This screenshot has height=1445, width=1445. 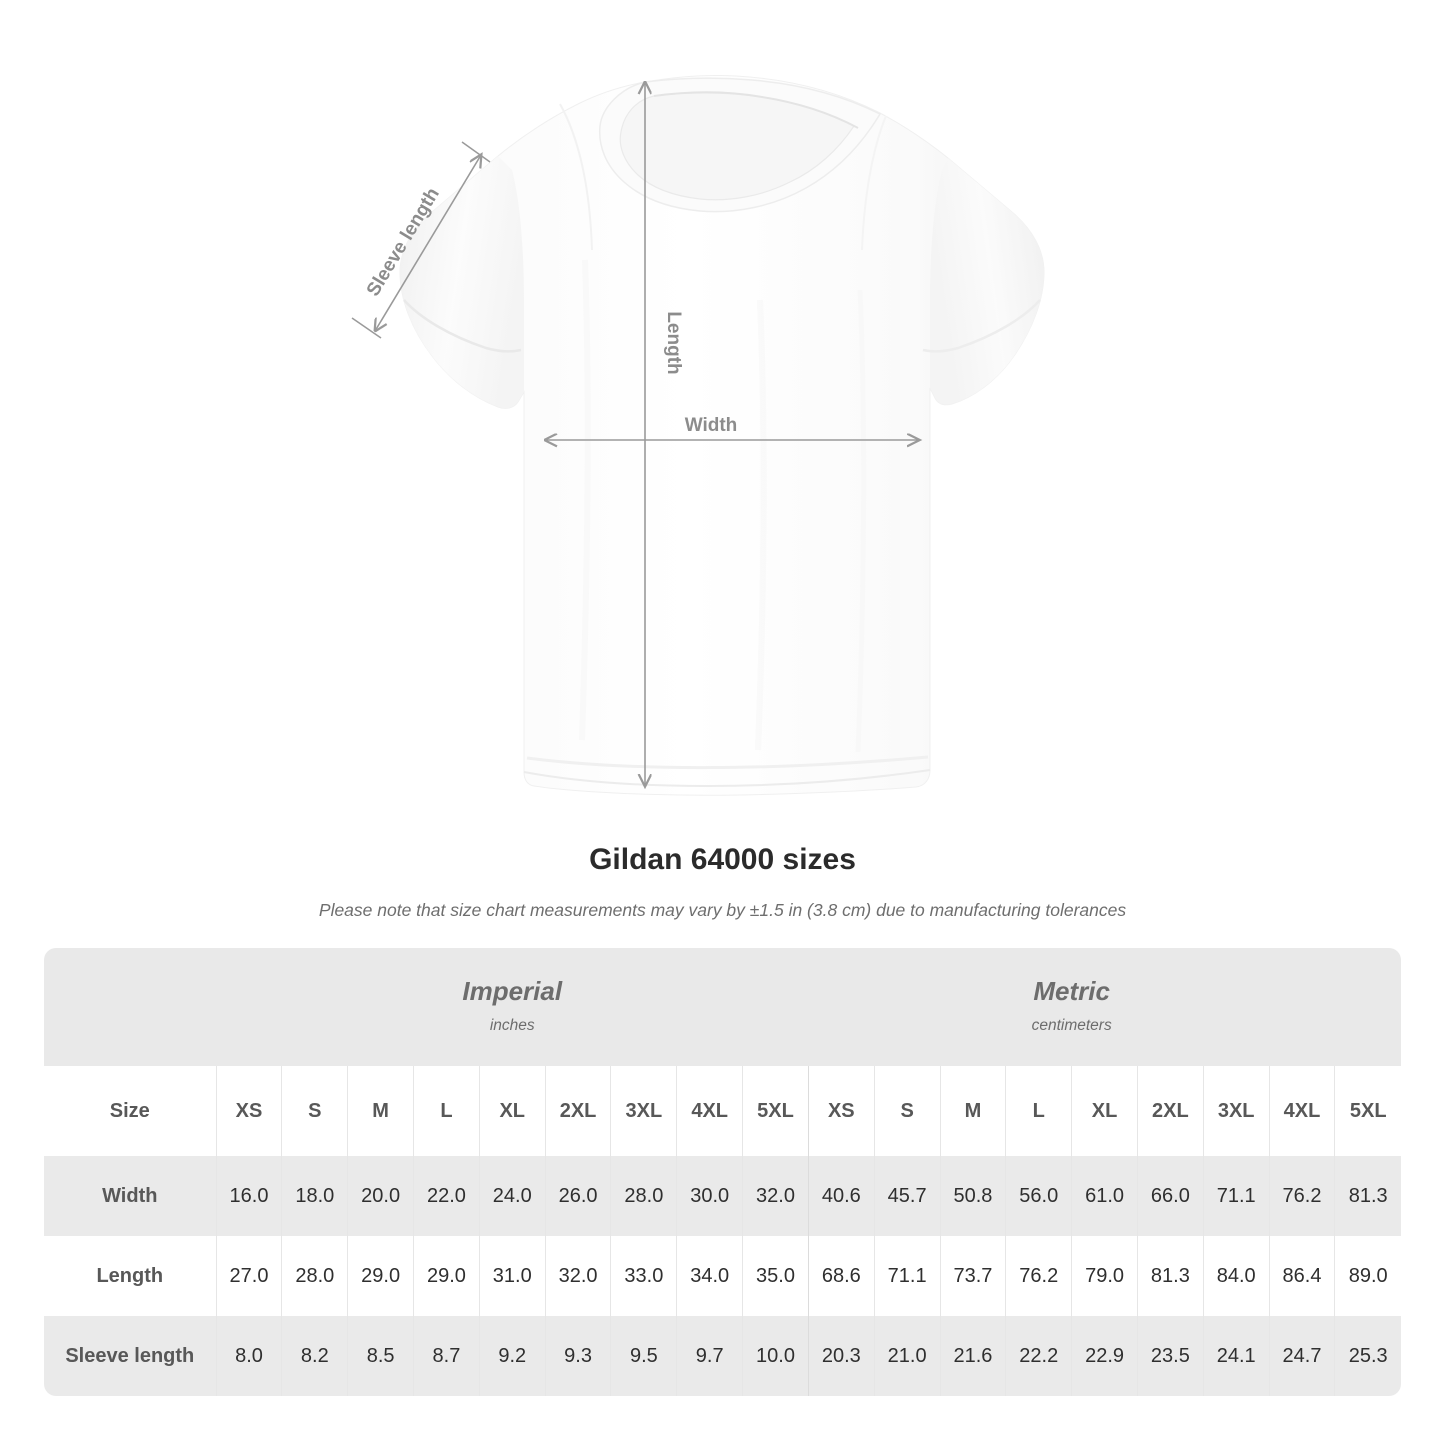 I want to click on size-col-imperial-2xl: 2XL, so click(x=577, y=1111).